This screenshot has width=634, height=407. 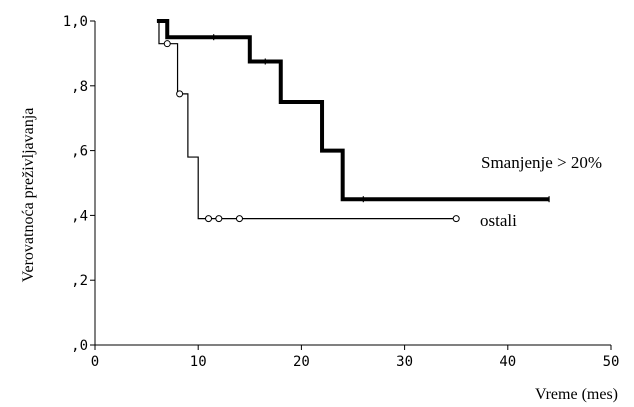 What do you see at coordinates (301, 362) in the screenshot?
I see `x-tick-label: 20` at bounding box center [301, 362].